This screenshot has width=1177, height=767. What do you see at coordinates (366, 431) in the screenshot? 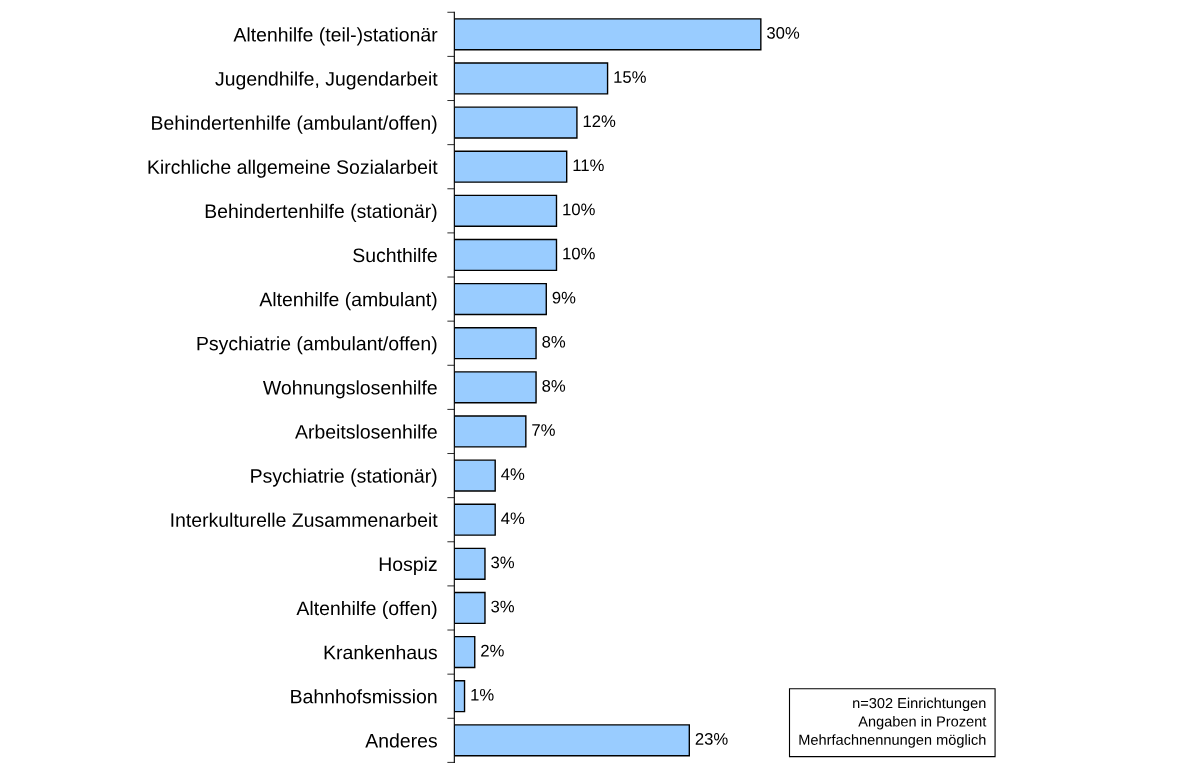
I see `y-tick-label: Arbeitslosenhilfe` at bounding box center [366, 431].